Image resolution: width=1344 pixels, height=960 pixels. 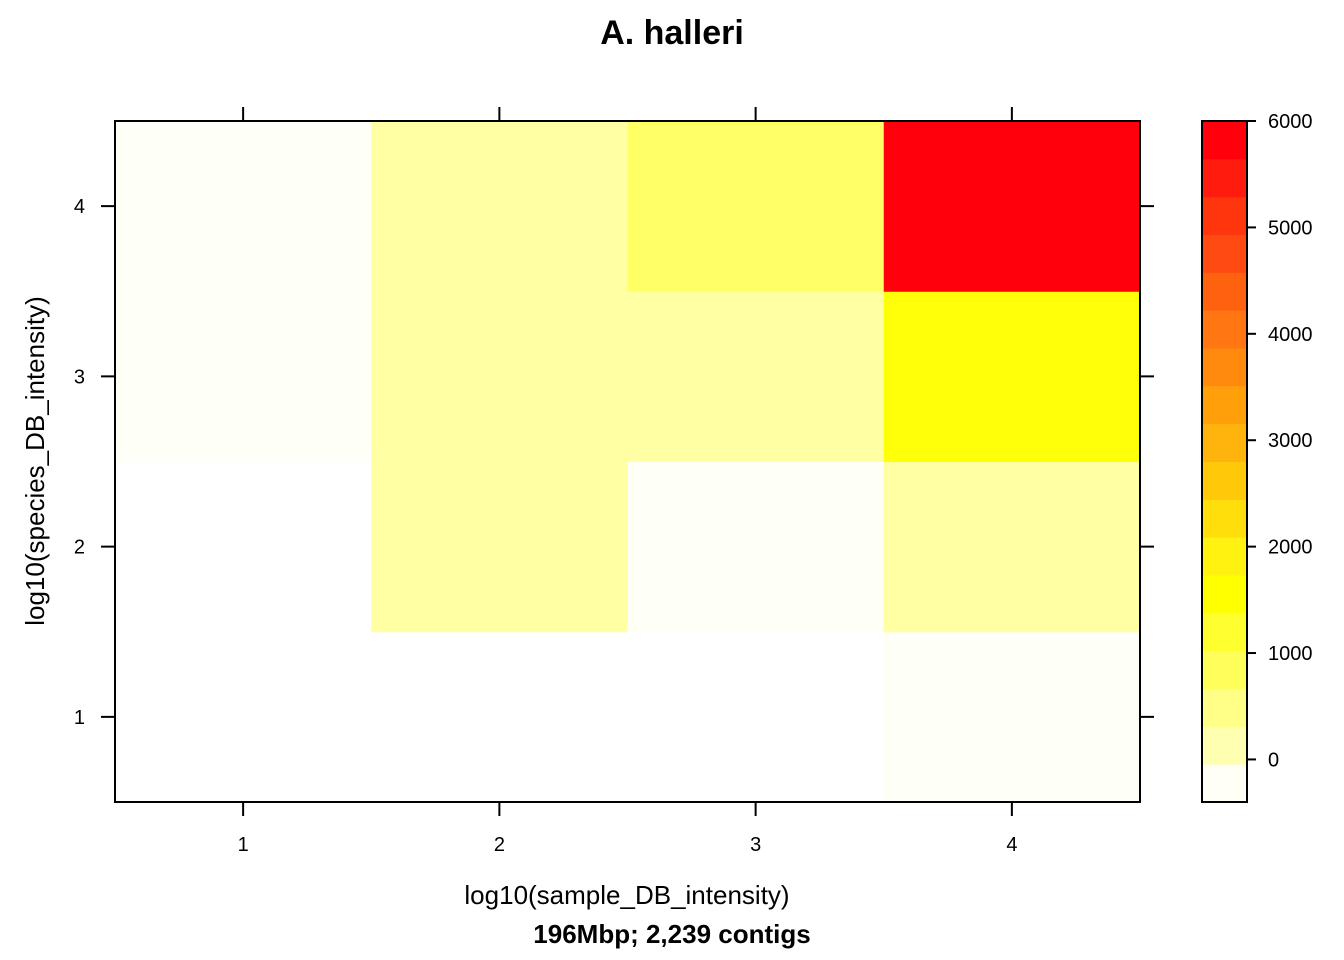 What do you see at coordinates (243, 547) in the screenshot?
I see `heatmap-cell-x1-y2` at bounding box center [243, 547].